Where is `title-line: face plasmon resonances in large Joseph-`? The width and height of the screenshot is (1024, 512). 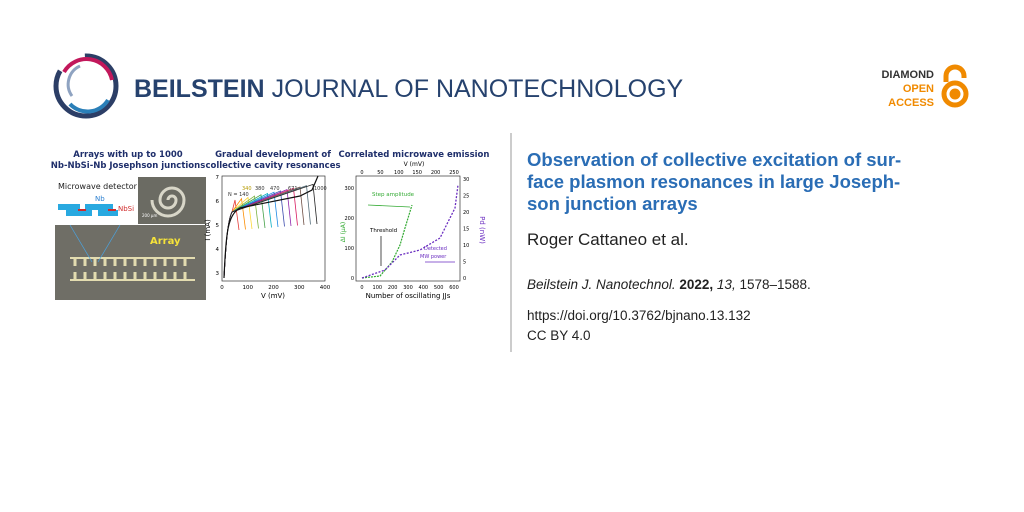 title-line: face plasmon resonances in large Joseph- is located at coordinates (713, 181).